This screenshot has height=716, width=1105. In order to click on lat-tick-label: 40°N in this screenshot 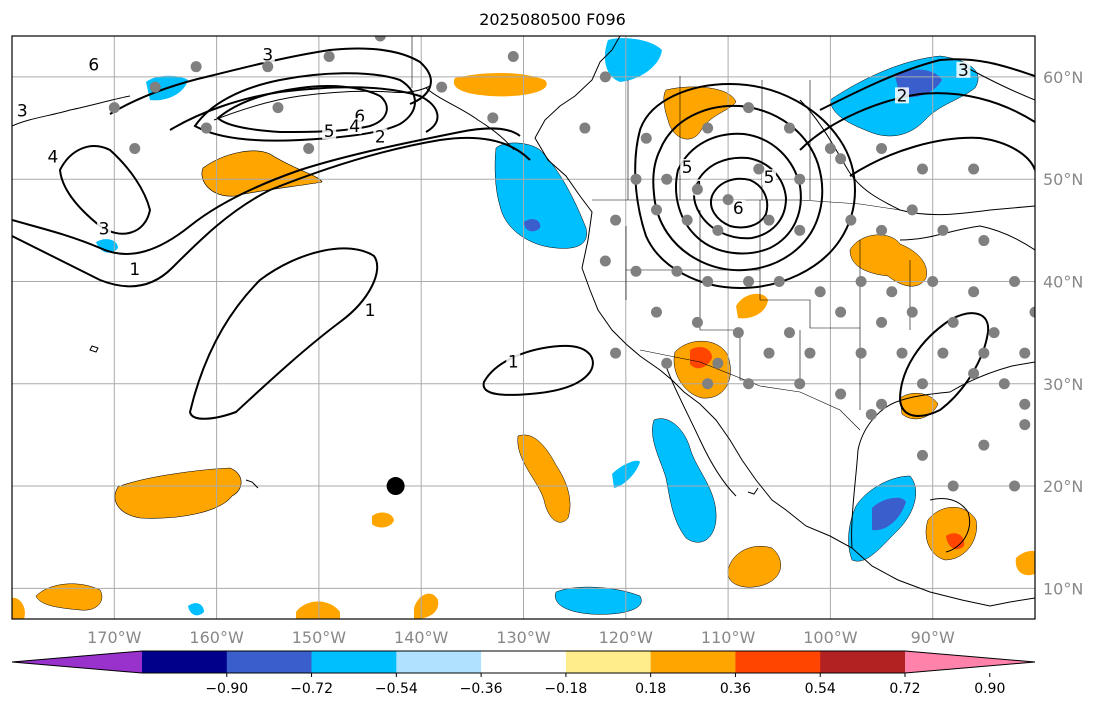, I will do `click(1063, 281)`.